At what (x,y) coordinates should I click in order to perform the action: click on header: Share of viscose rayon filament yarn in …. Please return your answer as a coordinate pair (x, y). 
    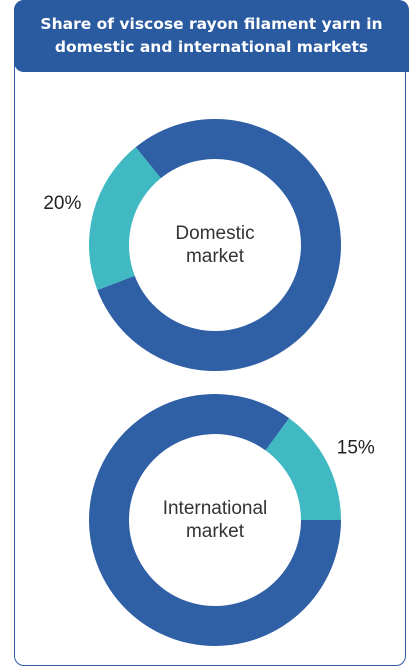
    Looking at the image, I should click on (211, 36).